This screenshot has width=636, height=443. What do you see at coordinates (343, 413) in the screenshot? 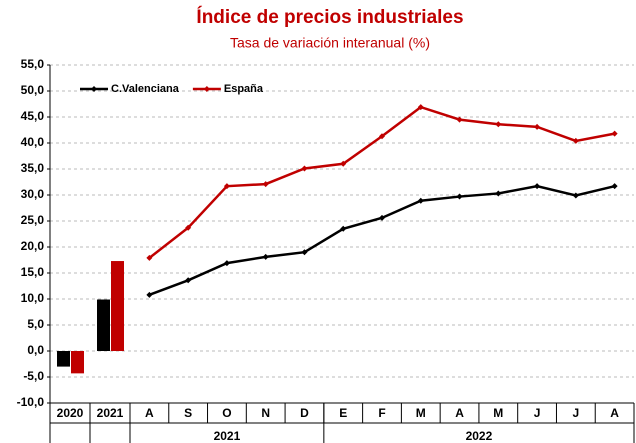
I see `x-tick-label: E` at bounding box center [343, 413].